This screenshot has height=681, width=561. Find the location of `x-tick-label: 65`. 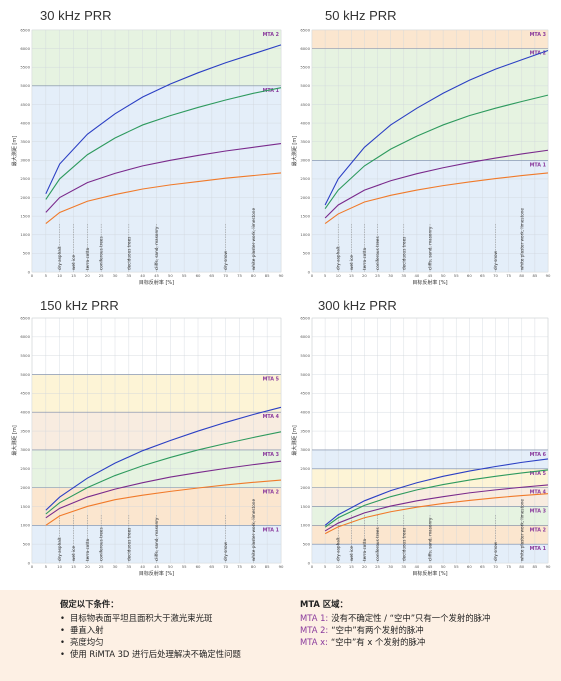

x-tick-label: 65 is located at coordinates (211, 566).